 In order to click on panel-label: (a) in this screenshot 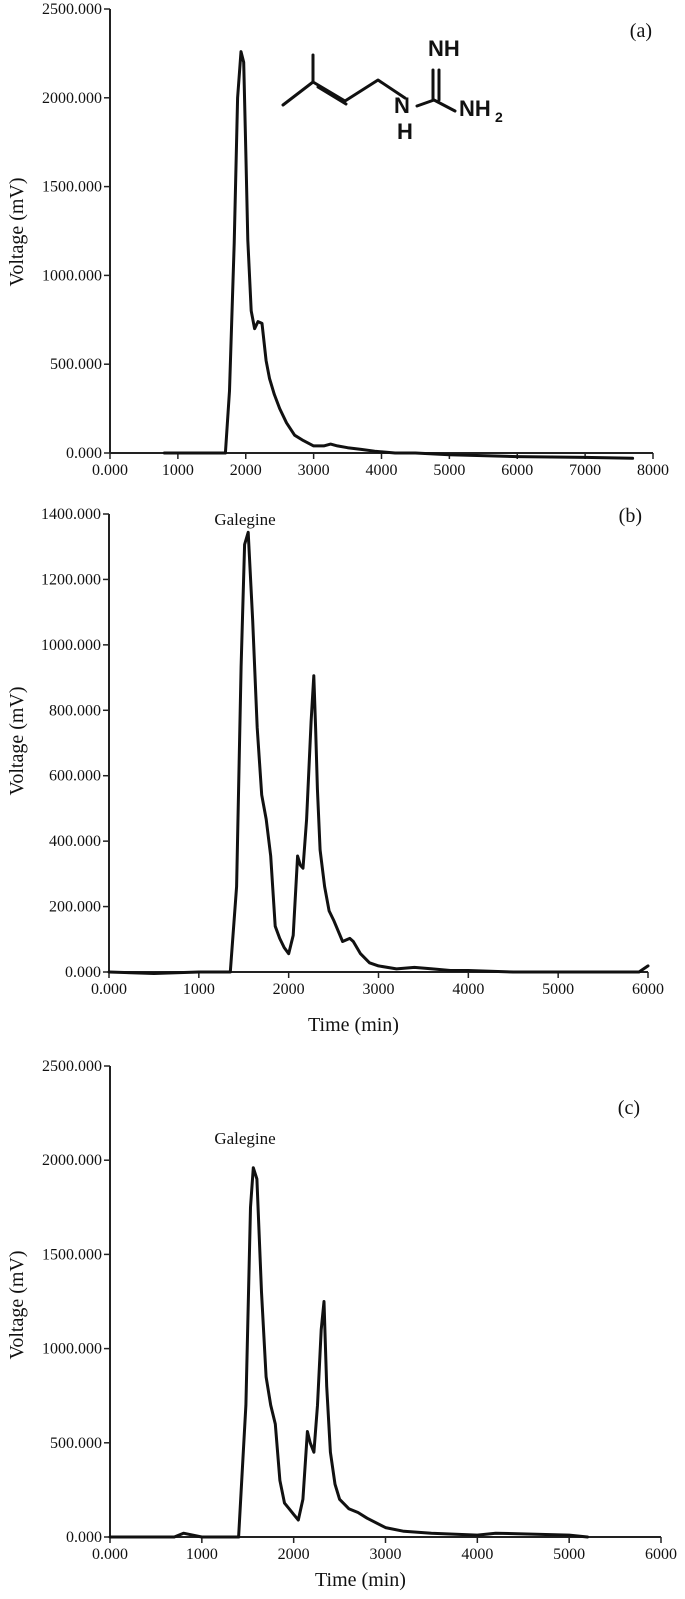, I will do `click(641, 31)`.